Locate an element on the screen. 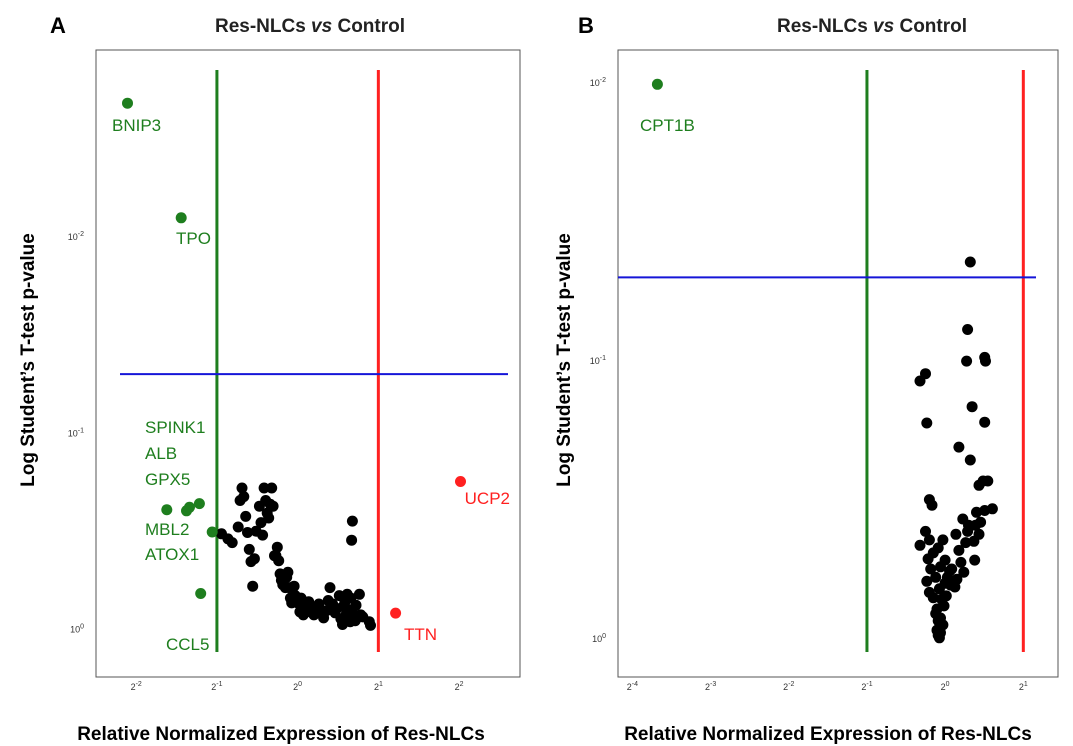 The width and height of the screenshot is (1073, 746). panel-a-x-ticks: 2-2 2-1 20 21 22 is located at coordinates (297, 686).